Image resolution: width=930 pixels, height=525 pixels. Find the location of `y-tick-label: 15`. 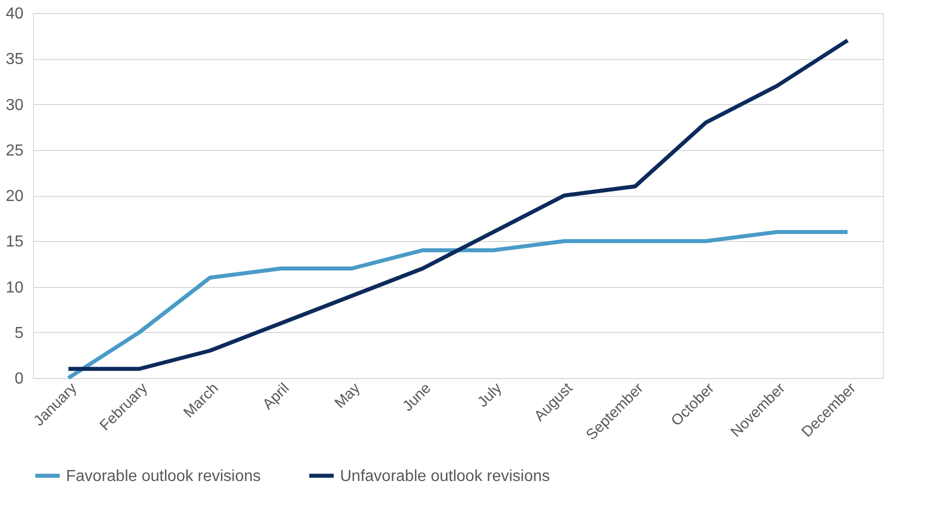

y-tick-label: 15 is located at coordinates (15, 242).